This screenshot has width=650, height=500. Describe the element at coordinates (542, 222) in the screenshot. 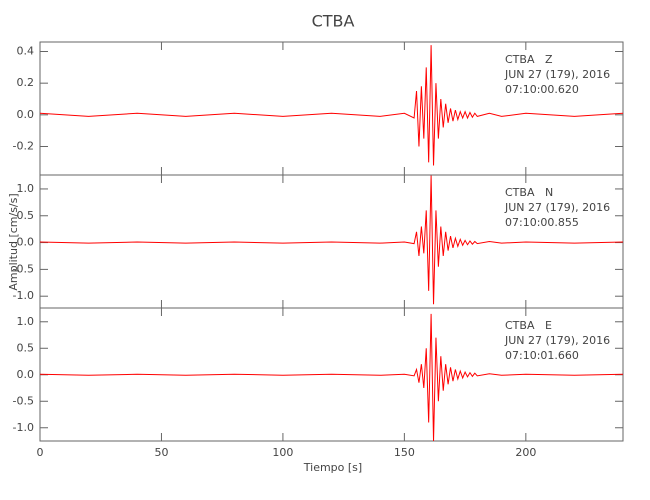

I see `annotation: 07:10:00.855` at that location.